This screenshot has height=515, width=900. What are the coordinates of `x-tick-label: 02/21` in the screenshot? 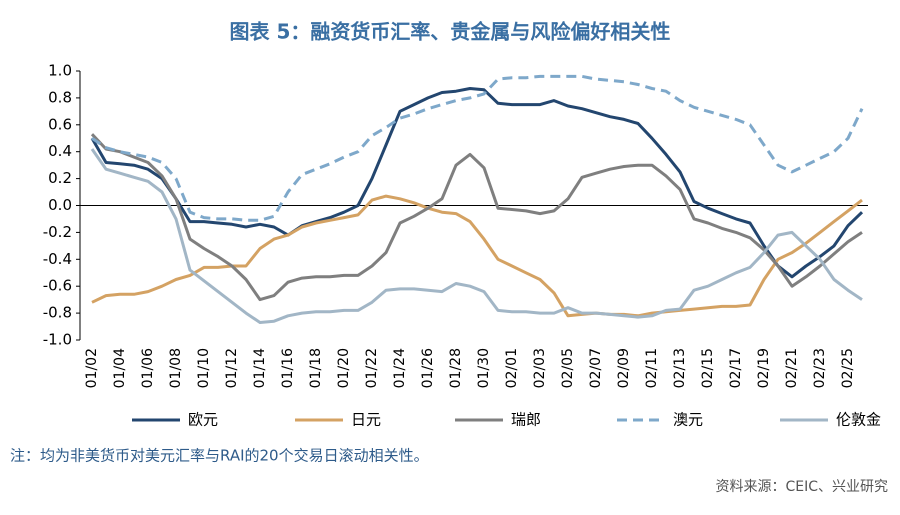 It's located at (792, 368).